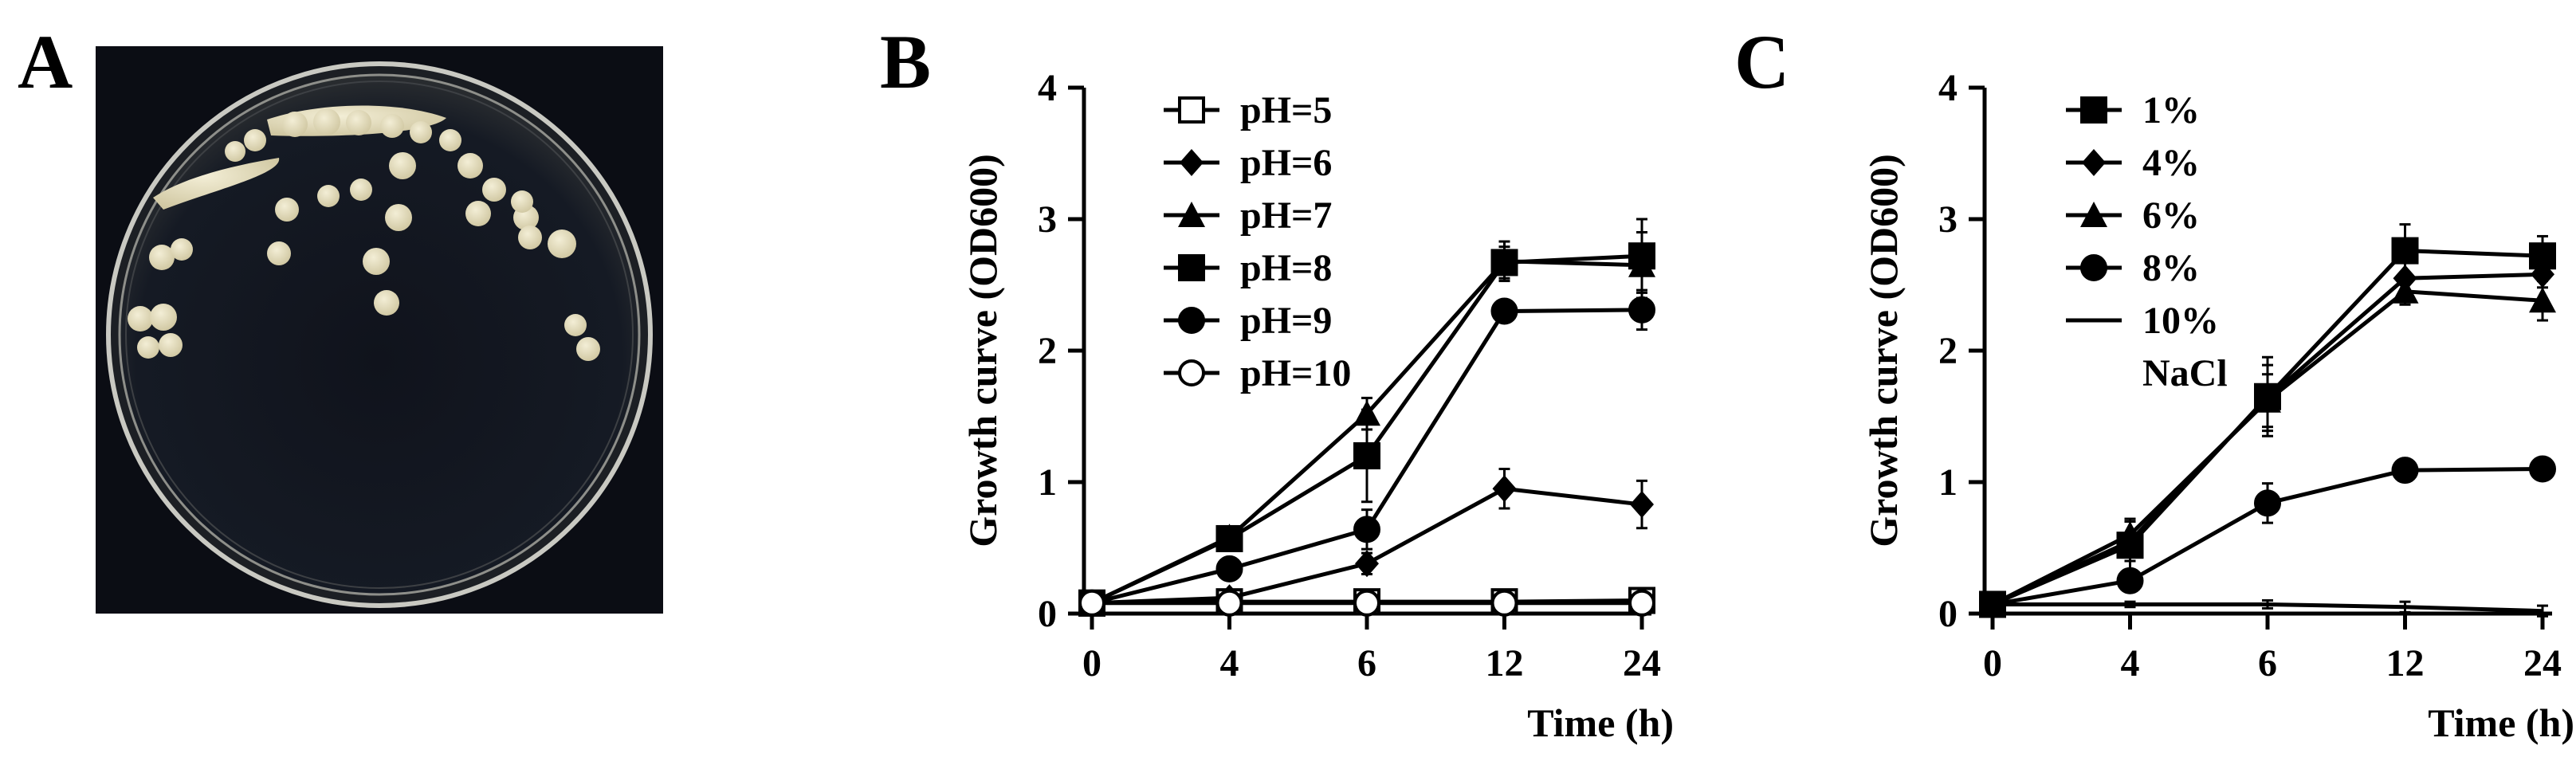 Image resolution: width=2576 pixels, height=761 pixels. What do you see at coordinates (2171, 110) in the screenshot?
I see `legend-label: 1%` at bounding box center [2171, 110].